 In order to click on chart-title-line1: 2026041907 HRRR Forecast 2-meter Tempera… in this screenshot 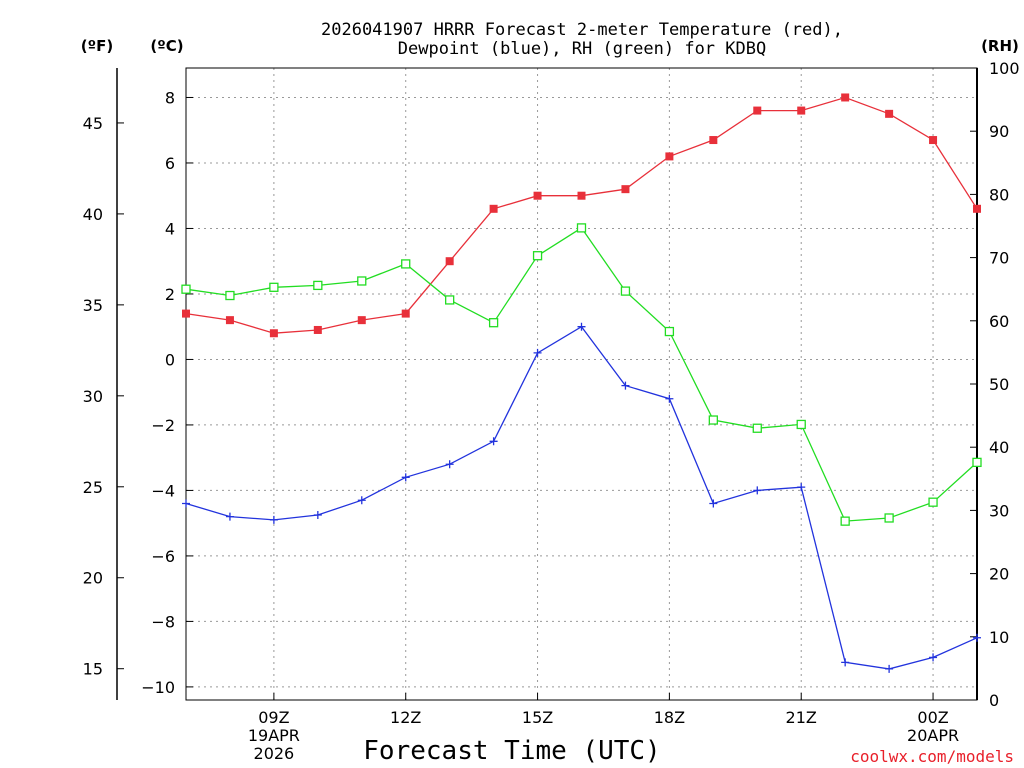, I will do `click(582, 30)`.